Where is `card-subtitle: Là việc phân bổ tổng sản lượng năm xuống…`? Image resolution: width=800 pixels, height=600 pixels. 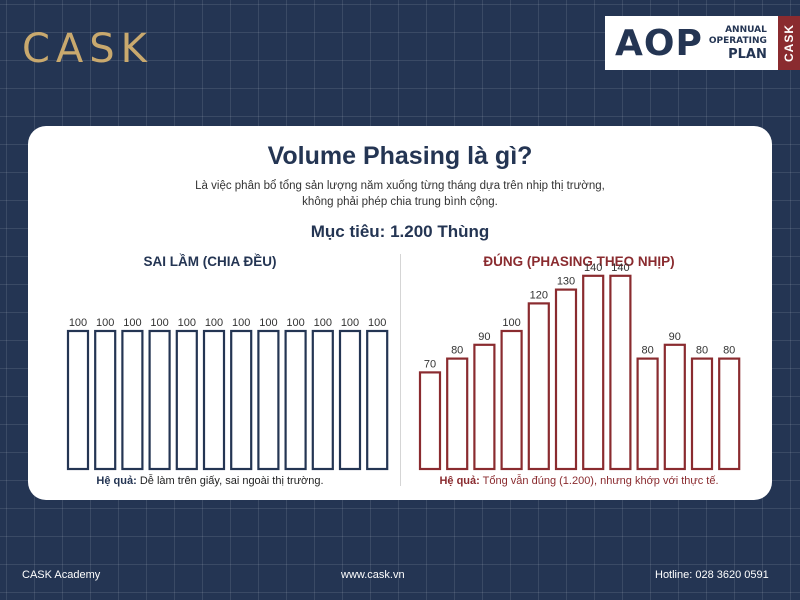
card-subtitle: Là việc phân bổ tổng sản lượng năm xuống… is located at coordinates (400, 194).